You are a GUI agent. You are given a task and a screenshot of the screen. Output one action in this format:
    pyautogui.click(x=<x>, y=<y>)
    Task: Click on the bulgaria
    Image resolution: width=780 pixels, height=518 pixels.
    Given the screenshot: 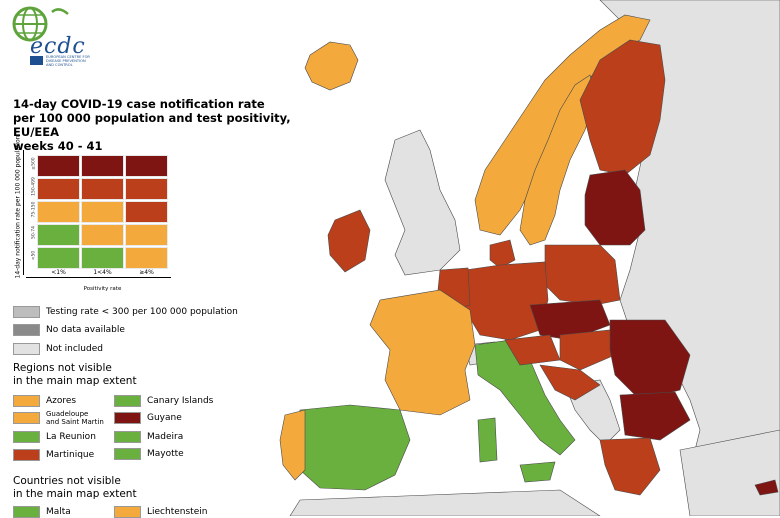 What is the action you would take?
    pyautogui.click(x=655, y=416)
    